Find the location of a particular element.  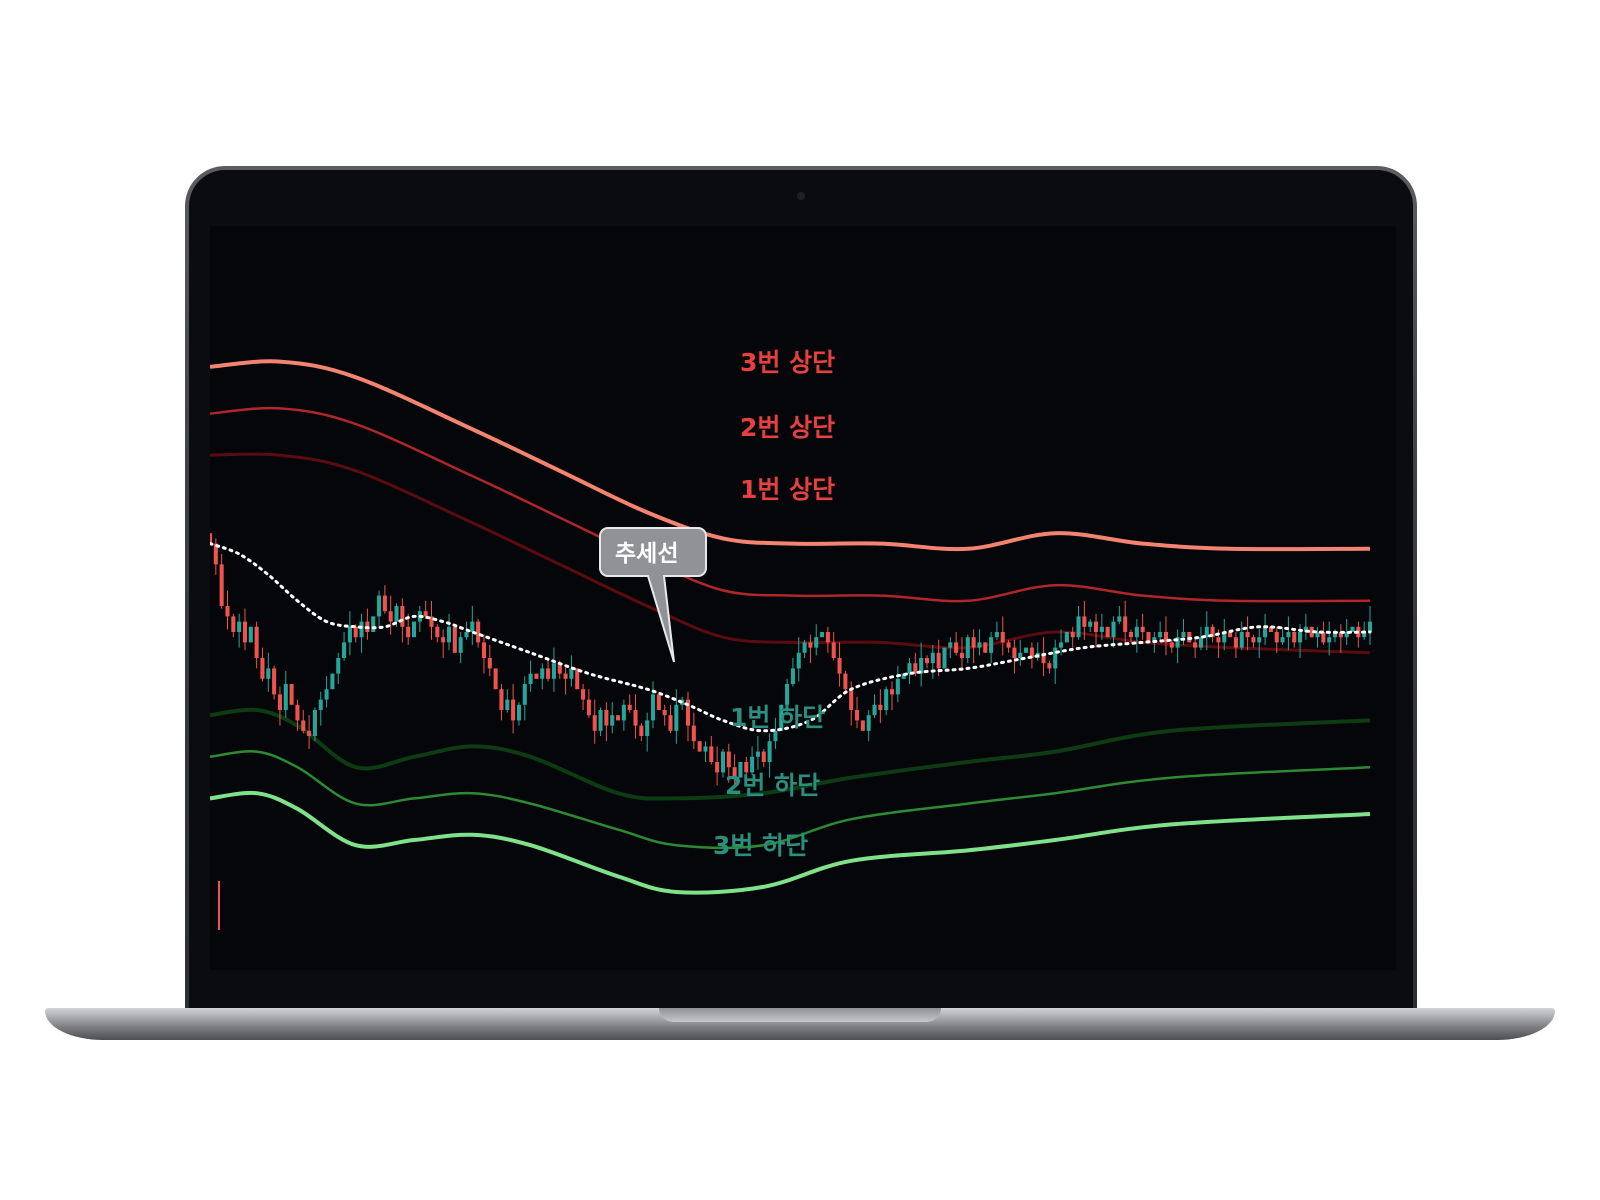

band-lower1-line is located at coordinates (790, 754).